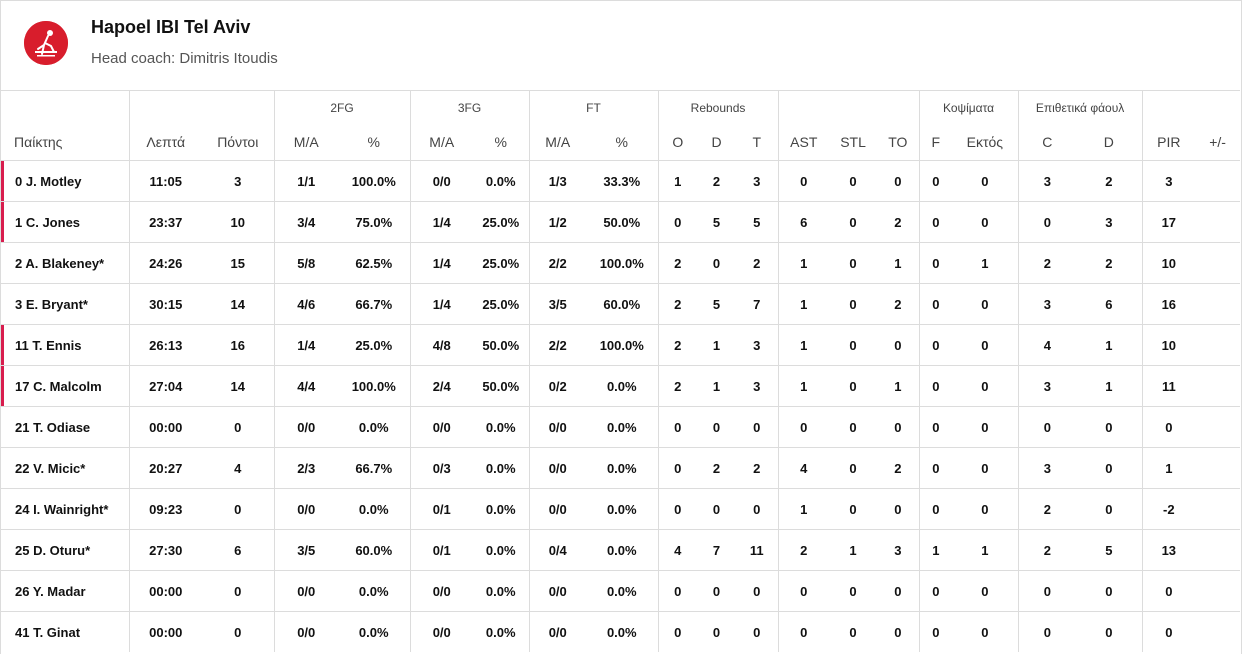 This screenshot has width=1242, height=654. Describe the element at coordinates (898, 550) in the screenshot. I see `cell-turnovers: 3` at that location.